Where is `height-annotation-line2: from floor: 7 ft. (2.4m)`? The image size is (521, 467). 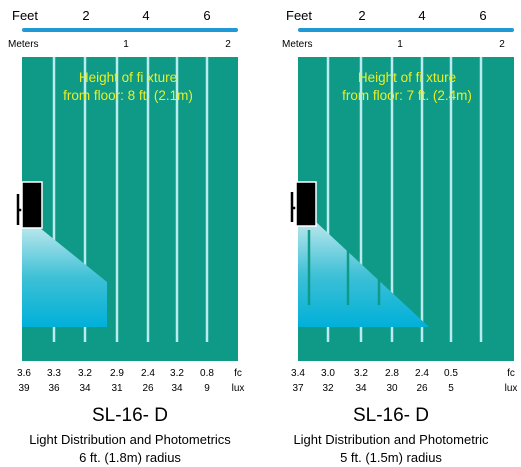
height-annotation-line2: from floor: 7 ft. (2.4m) is located at coordinates (407, 95).